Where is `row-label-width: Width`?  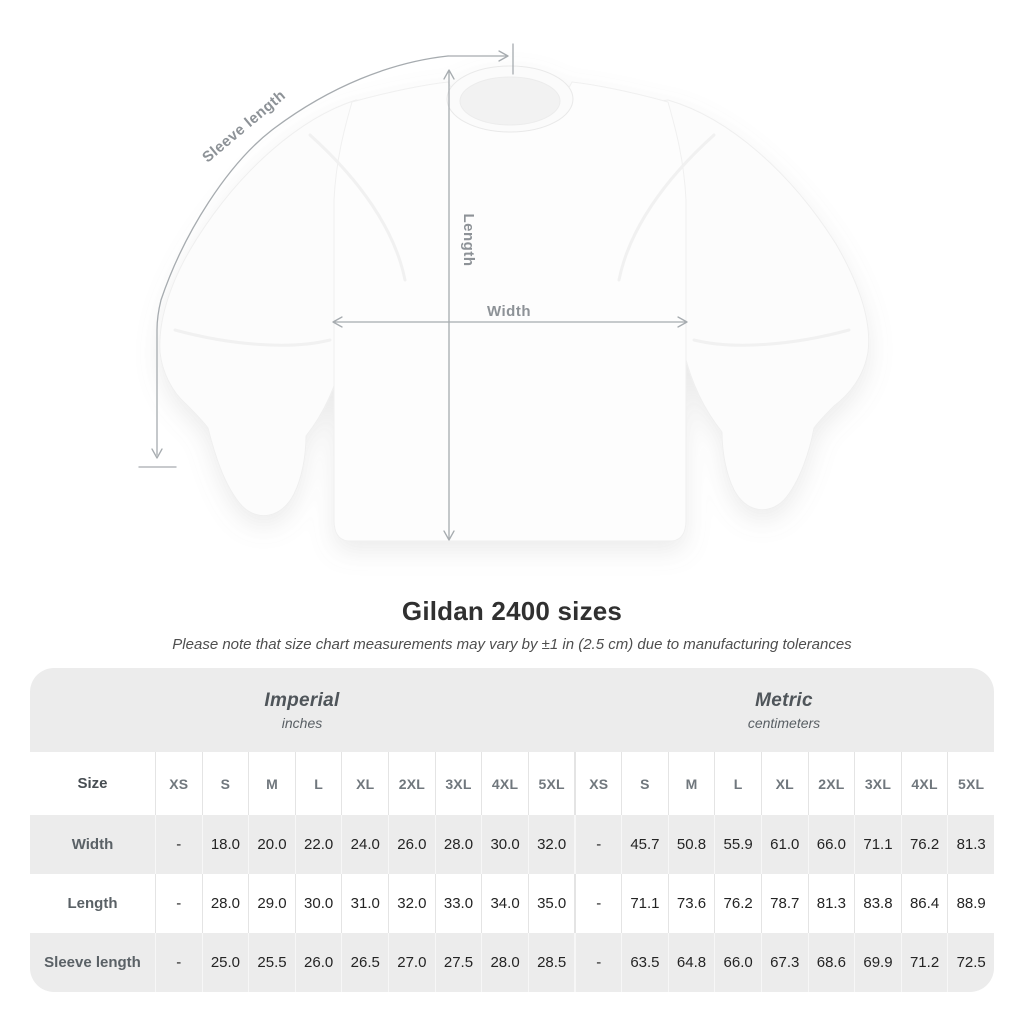
row-label-width: Width is located at coordinates (92, 844).